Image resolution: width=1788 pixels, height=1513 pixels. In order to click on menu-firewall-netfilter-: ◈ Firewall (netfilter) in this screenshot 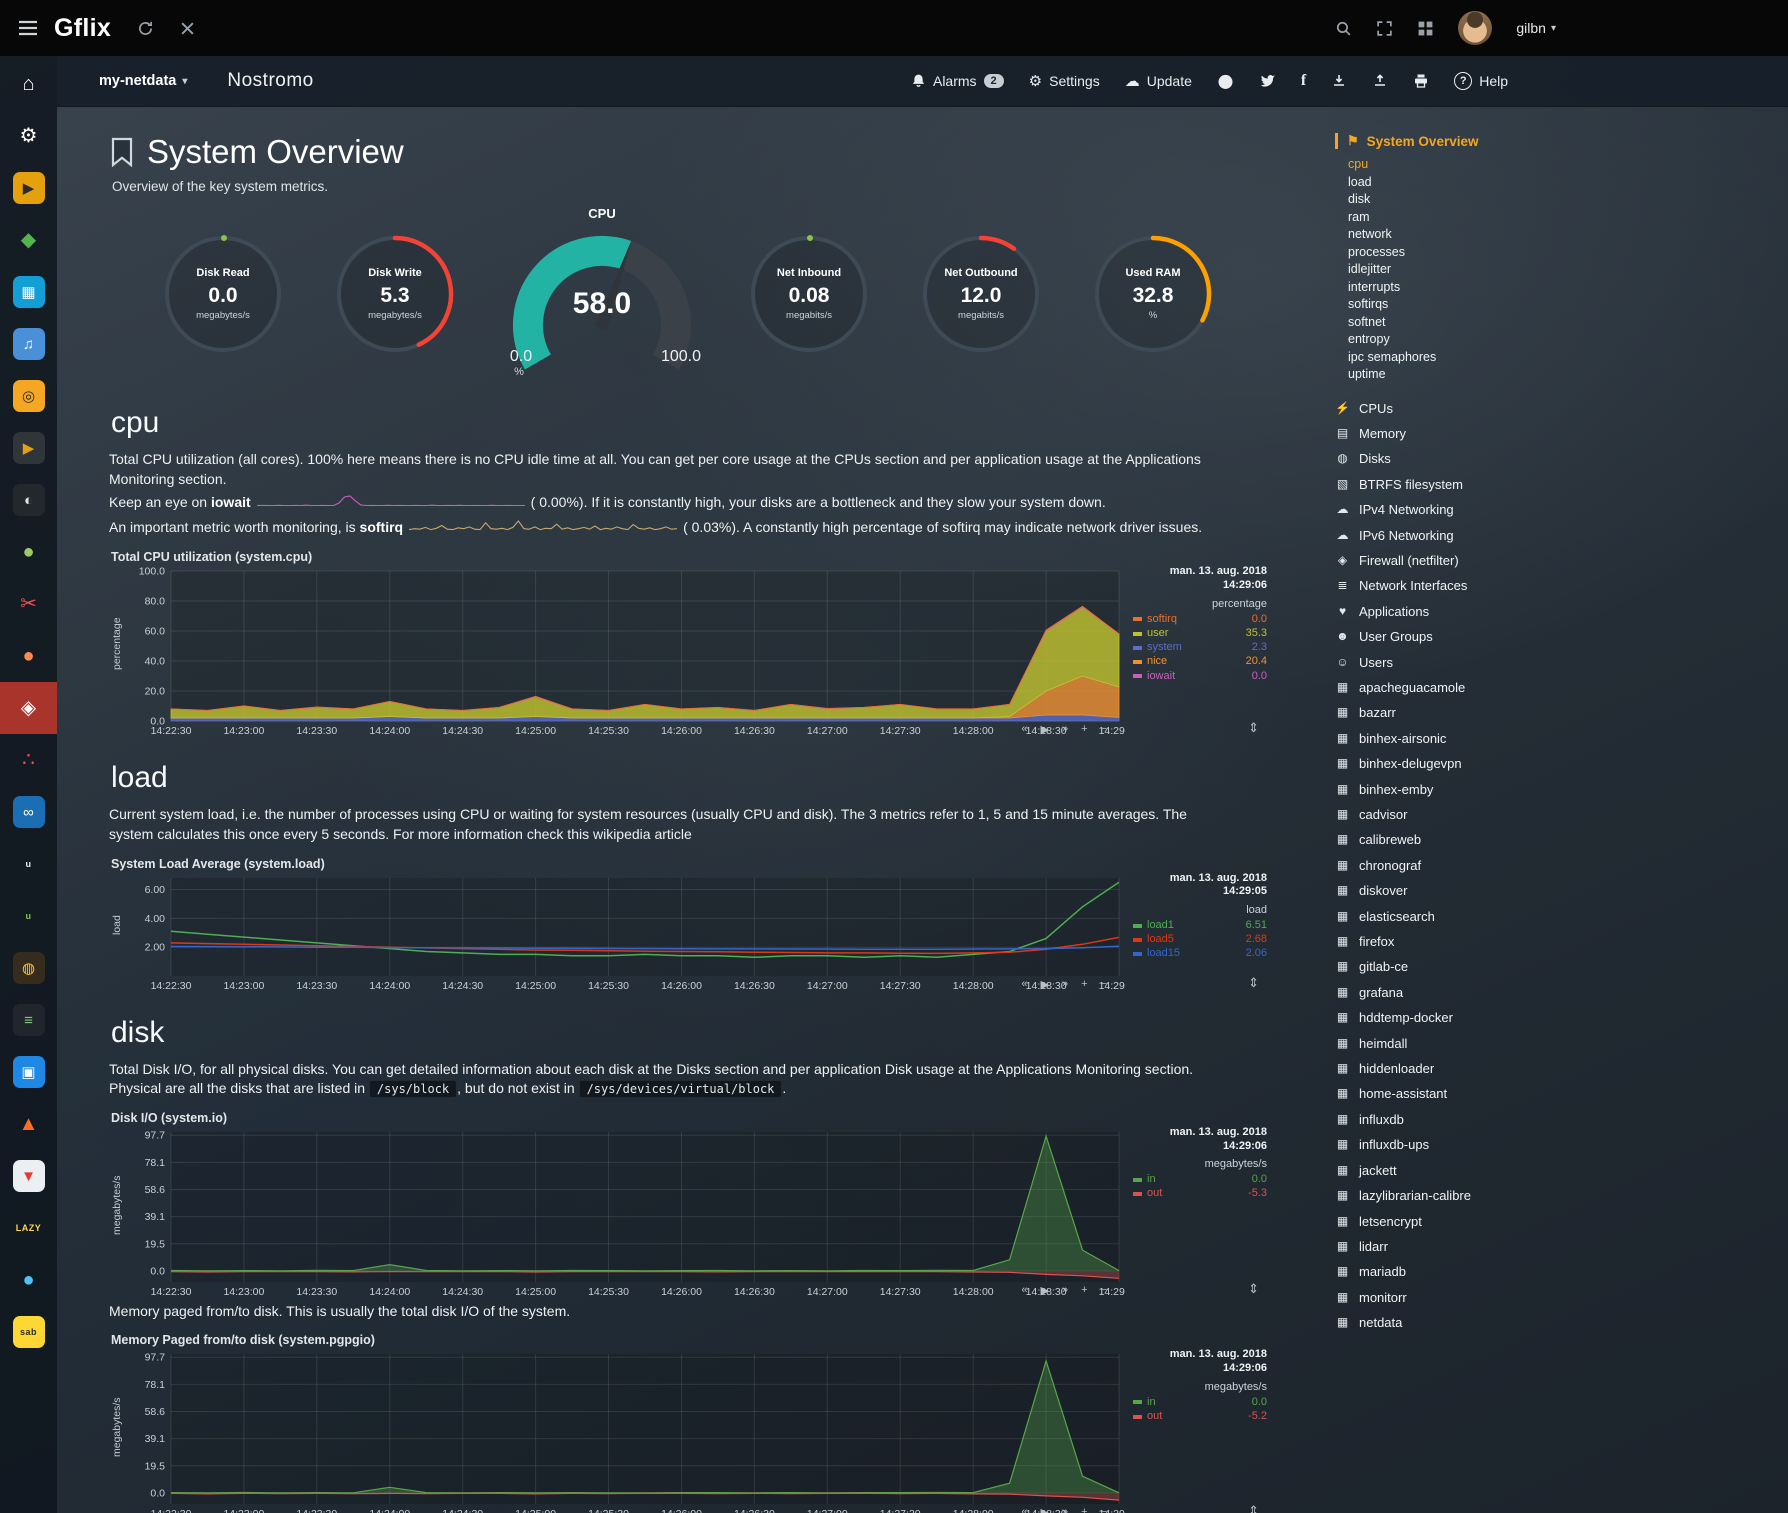, I will do `click(1433, 560)`.